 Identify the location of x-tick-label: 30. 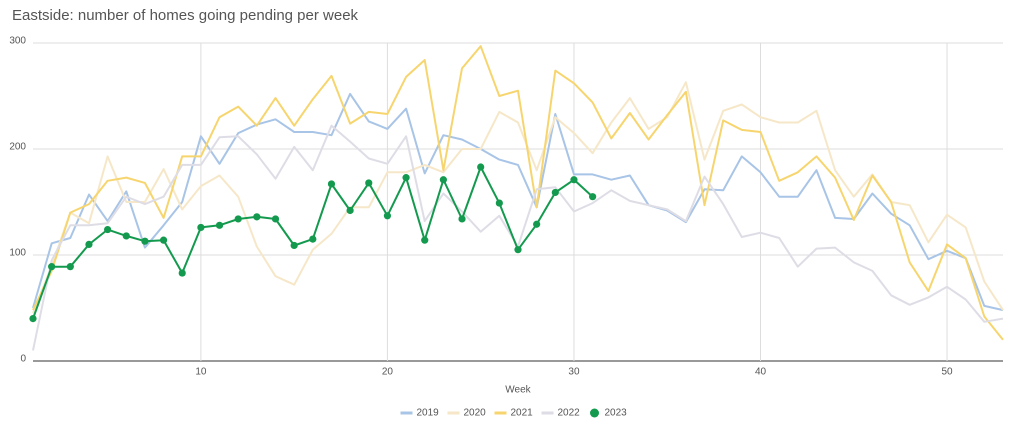
(574, 372).